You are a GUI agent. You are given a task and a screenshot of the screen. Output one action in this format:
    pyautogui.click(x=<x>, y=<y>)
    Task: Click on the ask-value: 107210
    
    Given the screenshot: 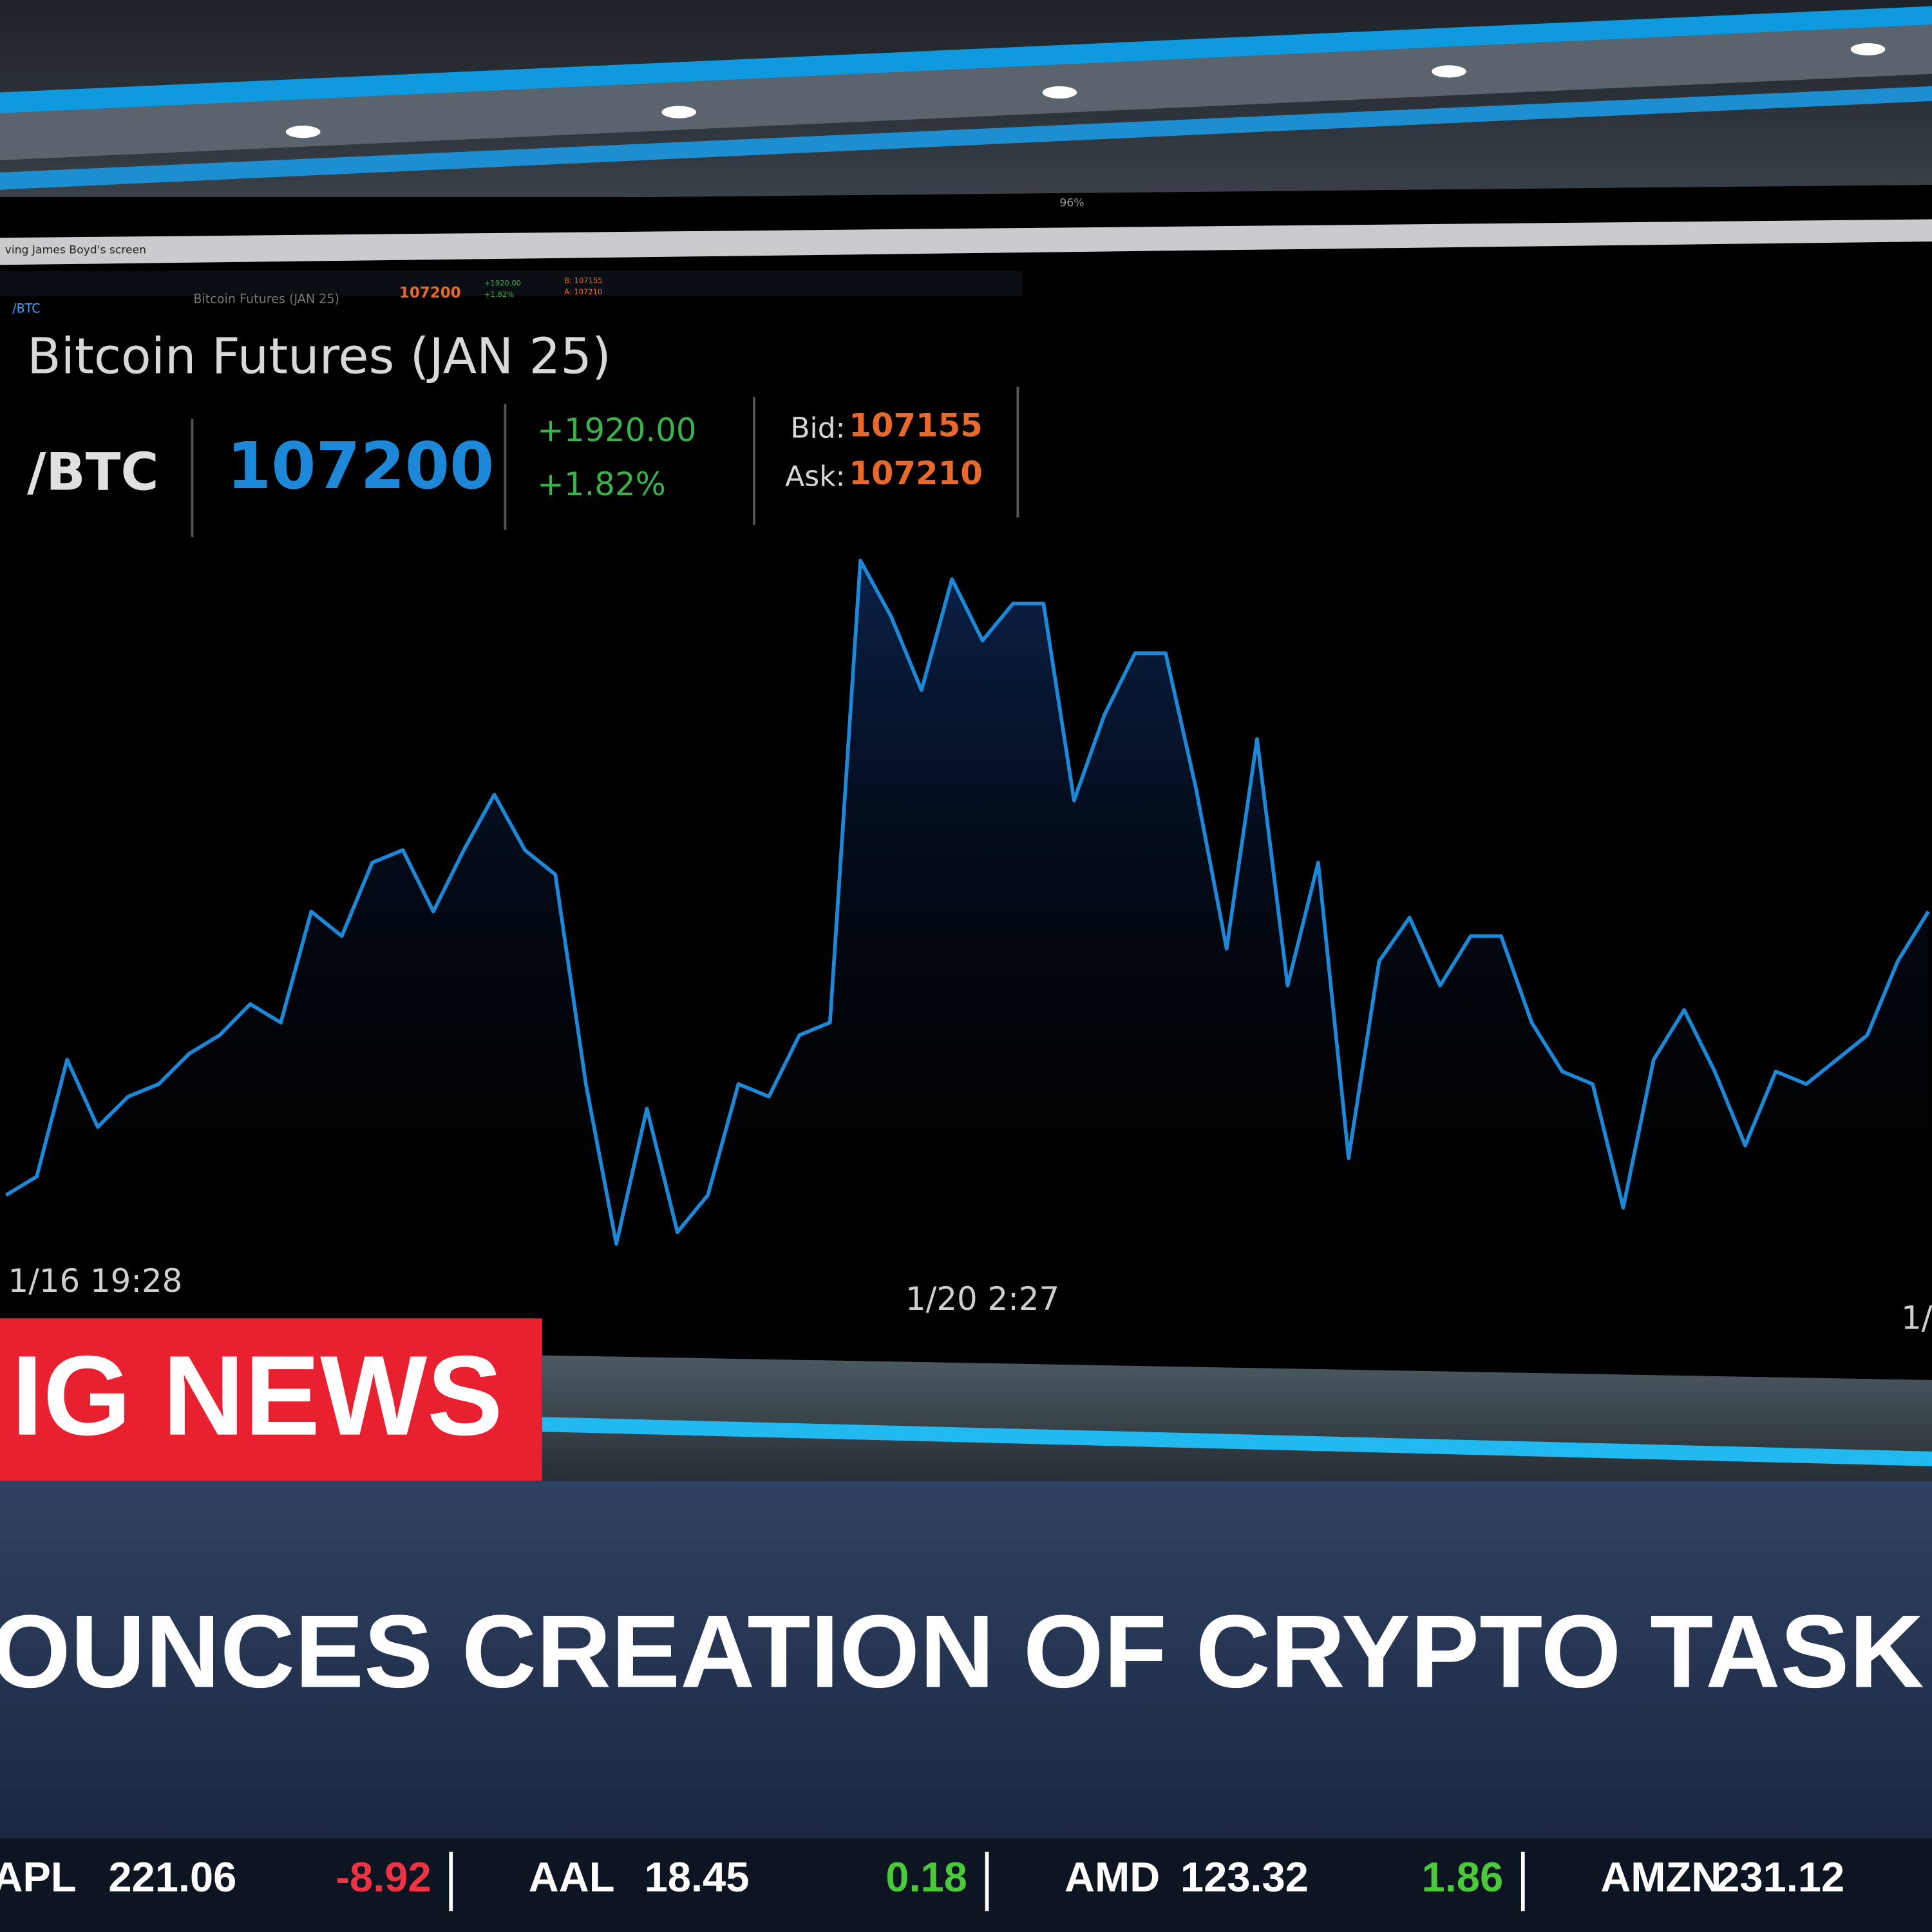 What is the action you would take?
    pyautogui.click(x=916, y=474)
    